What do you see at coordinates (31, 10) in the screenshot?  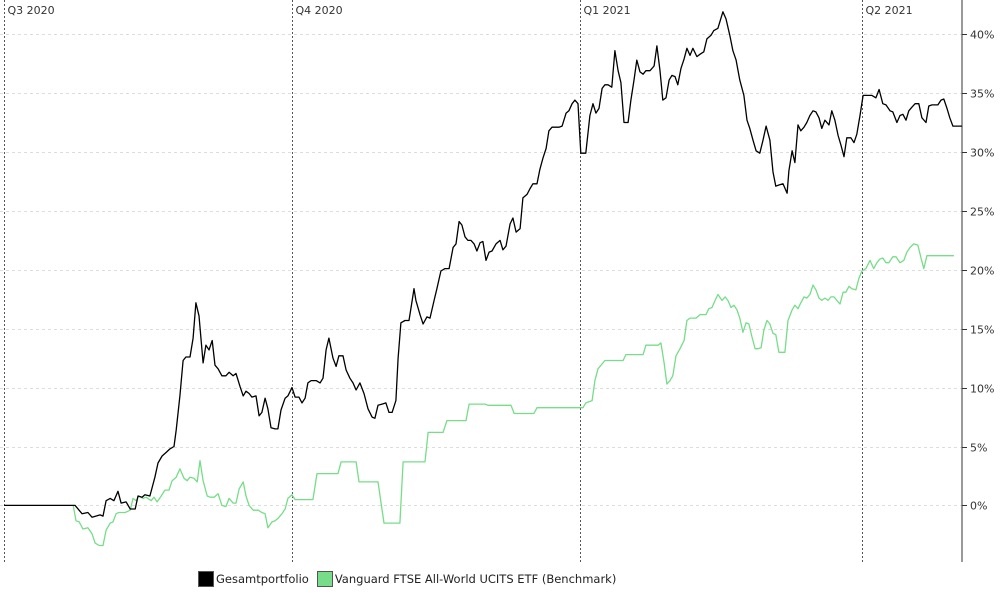 I see `quarter-label: Q3 2020` at bounding box center [31, 10].